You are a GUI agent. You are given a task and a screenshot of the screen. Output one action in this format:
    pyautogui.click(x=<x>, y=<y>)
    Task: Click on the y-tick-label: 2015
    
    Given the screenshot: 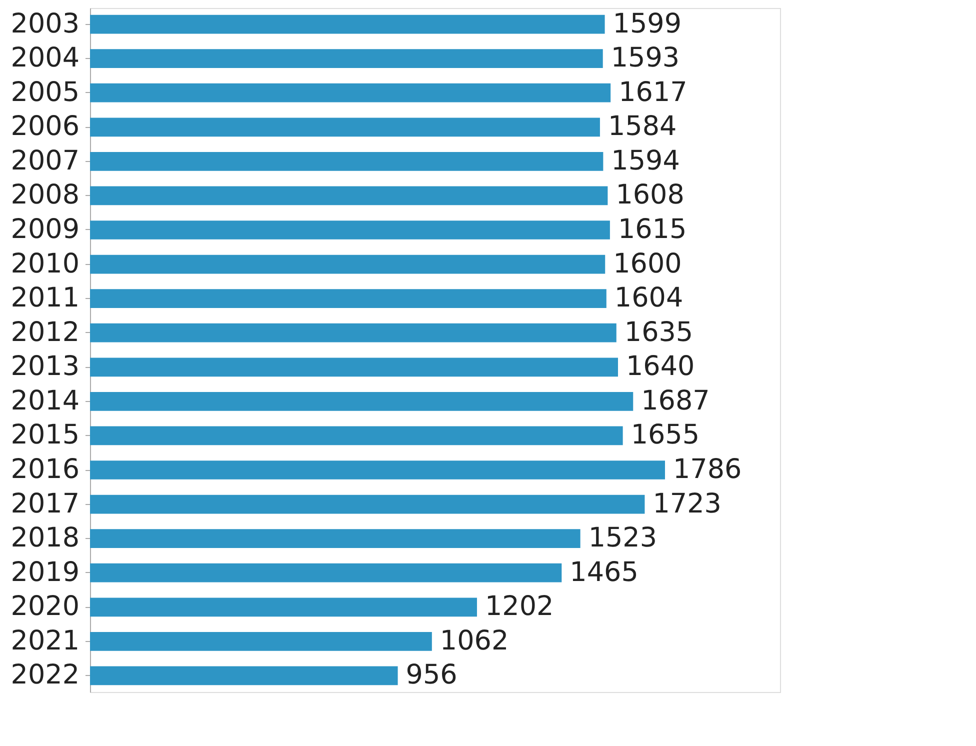 What is the action you would take?
    pyautogui.click(x=45, y=435)
    